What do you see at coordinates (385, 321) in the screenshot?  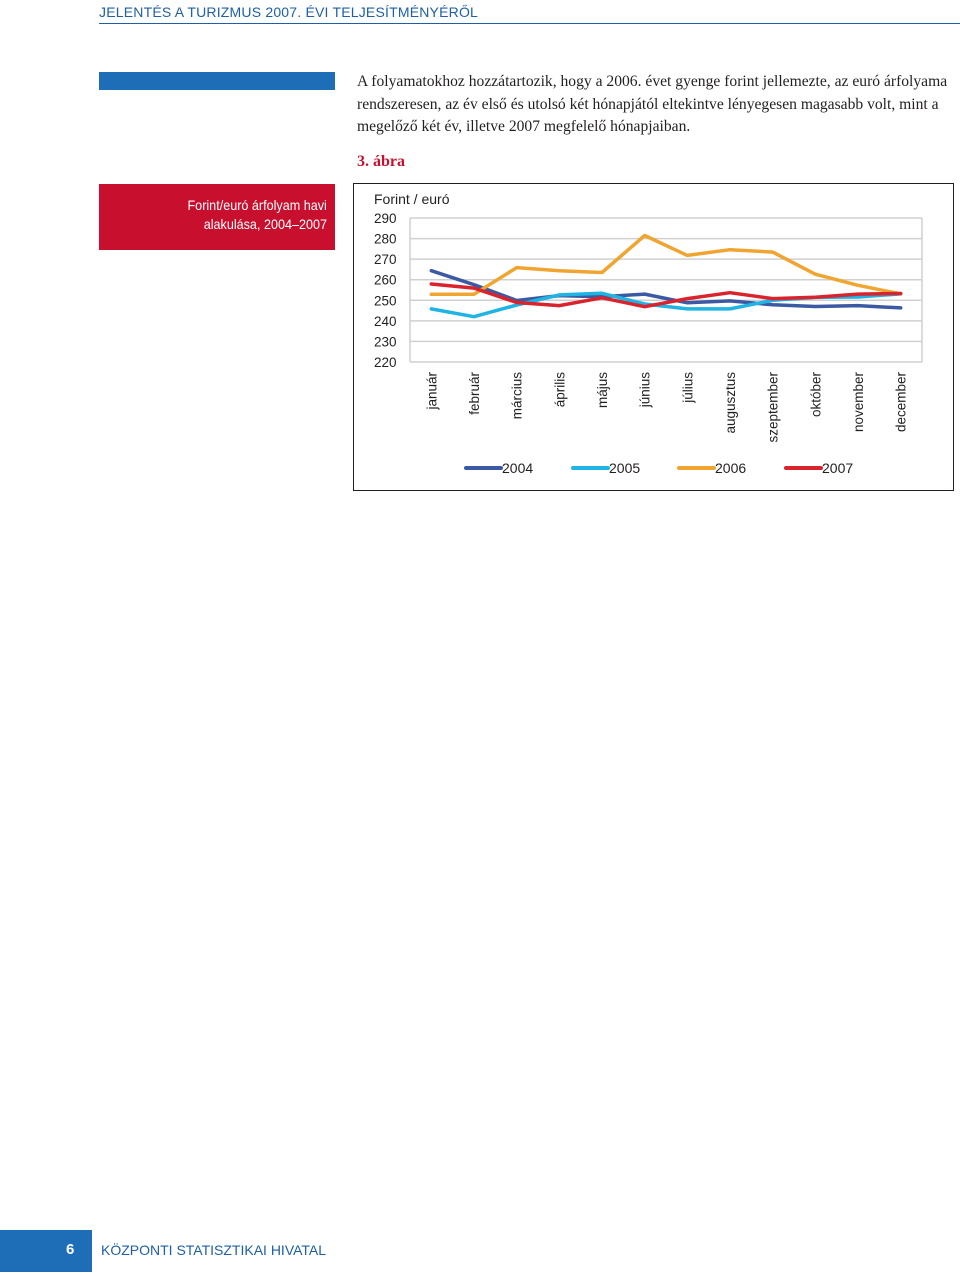 I see `y-tick-label: 240` at bounding box center [385, 321].